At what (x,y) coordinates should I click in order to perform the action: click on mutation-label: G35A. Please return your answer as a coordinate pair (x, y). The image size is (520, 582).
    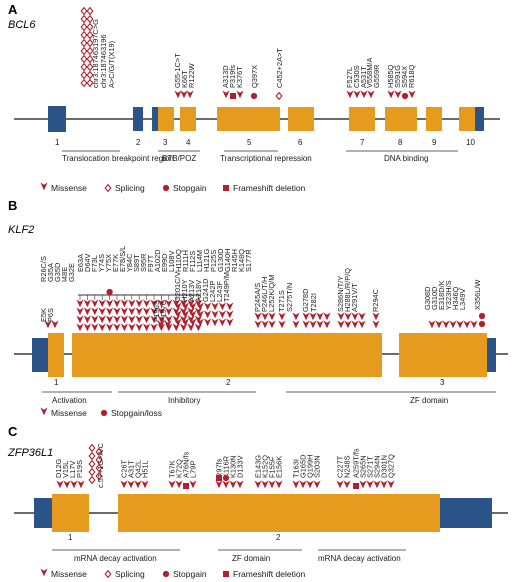
    Looking at the image, I should click on (50, 272).